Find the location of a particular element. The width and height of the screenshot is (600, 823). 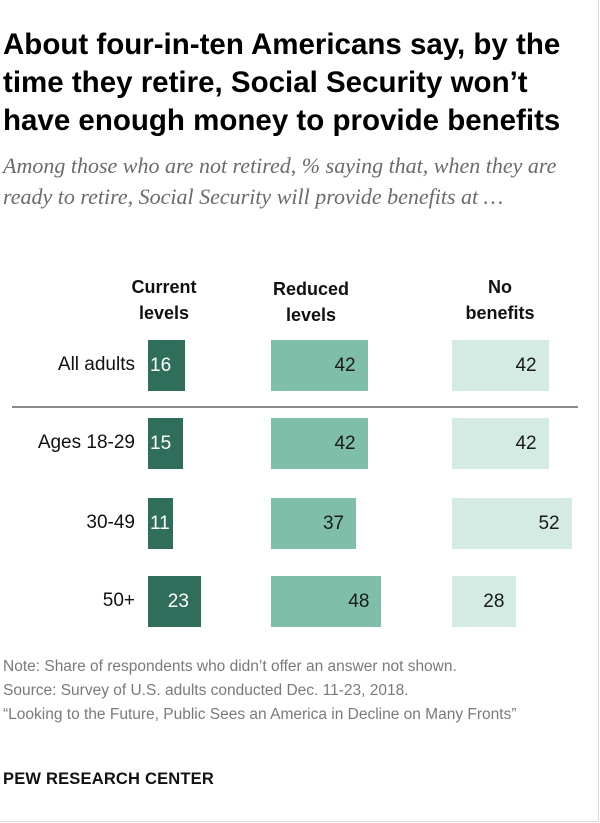

bar-value-label: 52 is located at coordinates (549, 523).